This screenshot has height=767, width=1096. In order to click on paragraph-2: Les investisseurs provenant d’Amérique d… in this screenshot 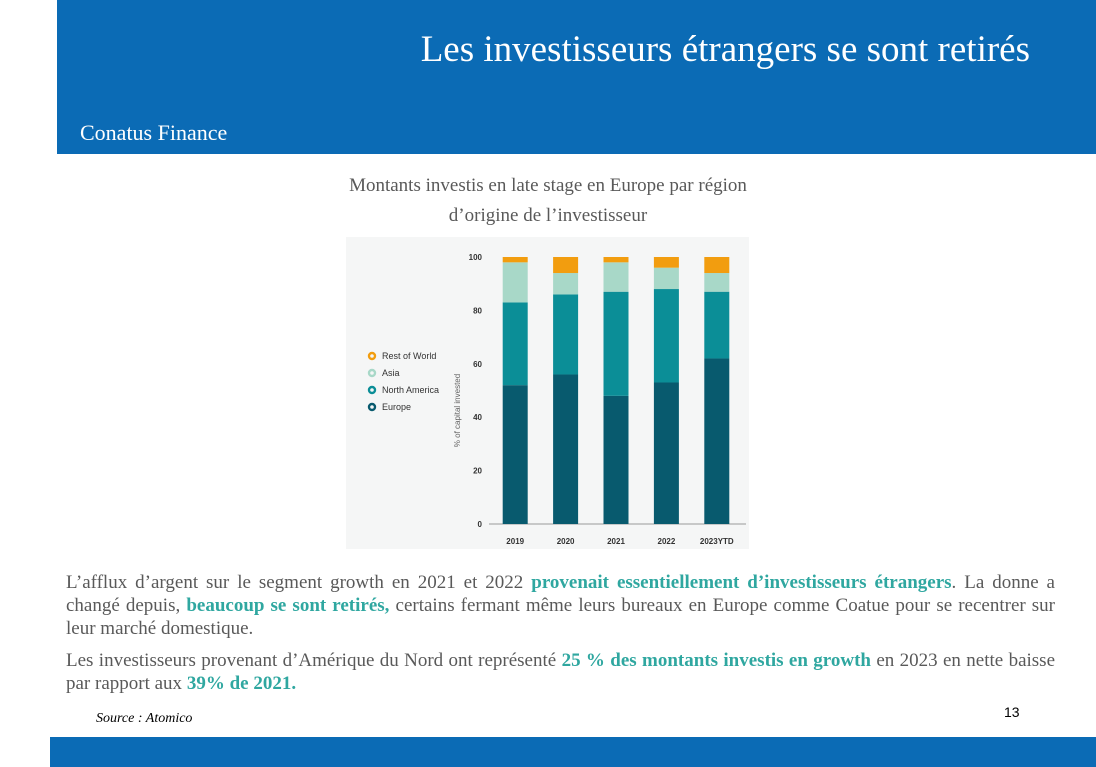, I will do `click(560, 672)`.